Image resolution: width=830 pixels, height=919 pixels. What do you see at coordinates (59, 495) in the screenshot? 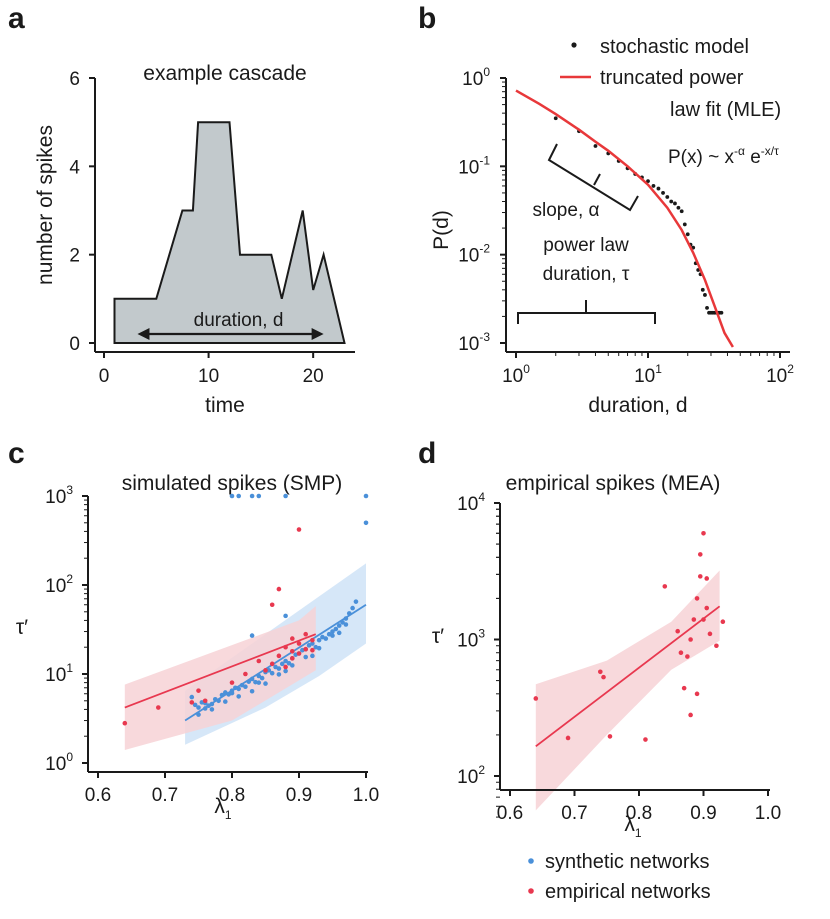
I see `panel-c-ytick-label: 103` at bounding box center [59, 495].